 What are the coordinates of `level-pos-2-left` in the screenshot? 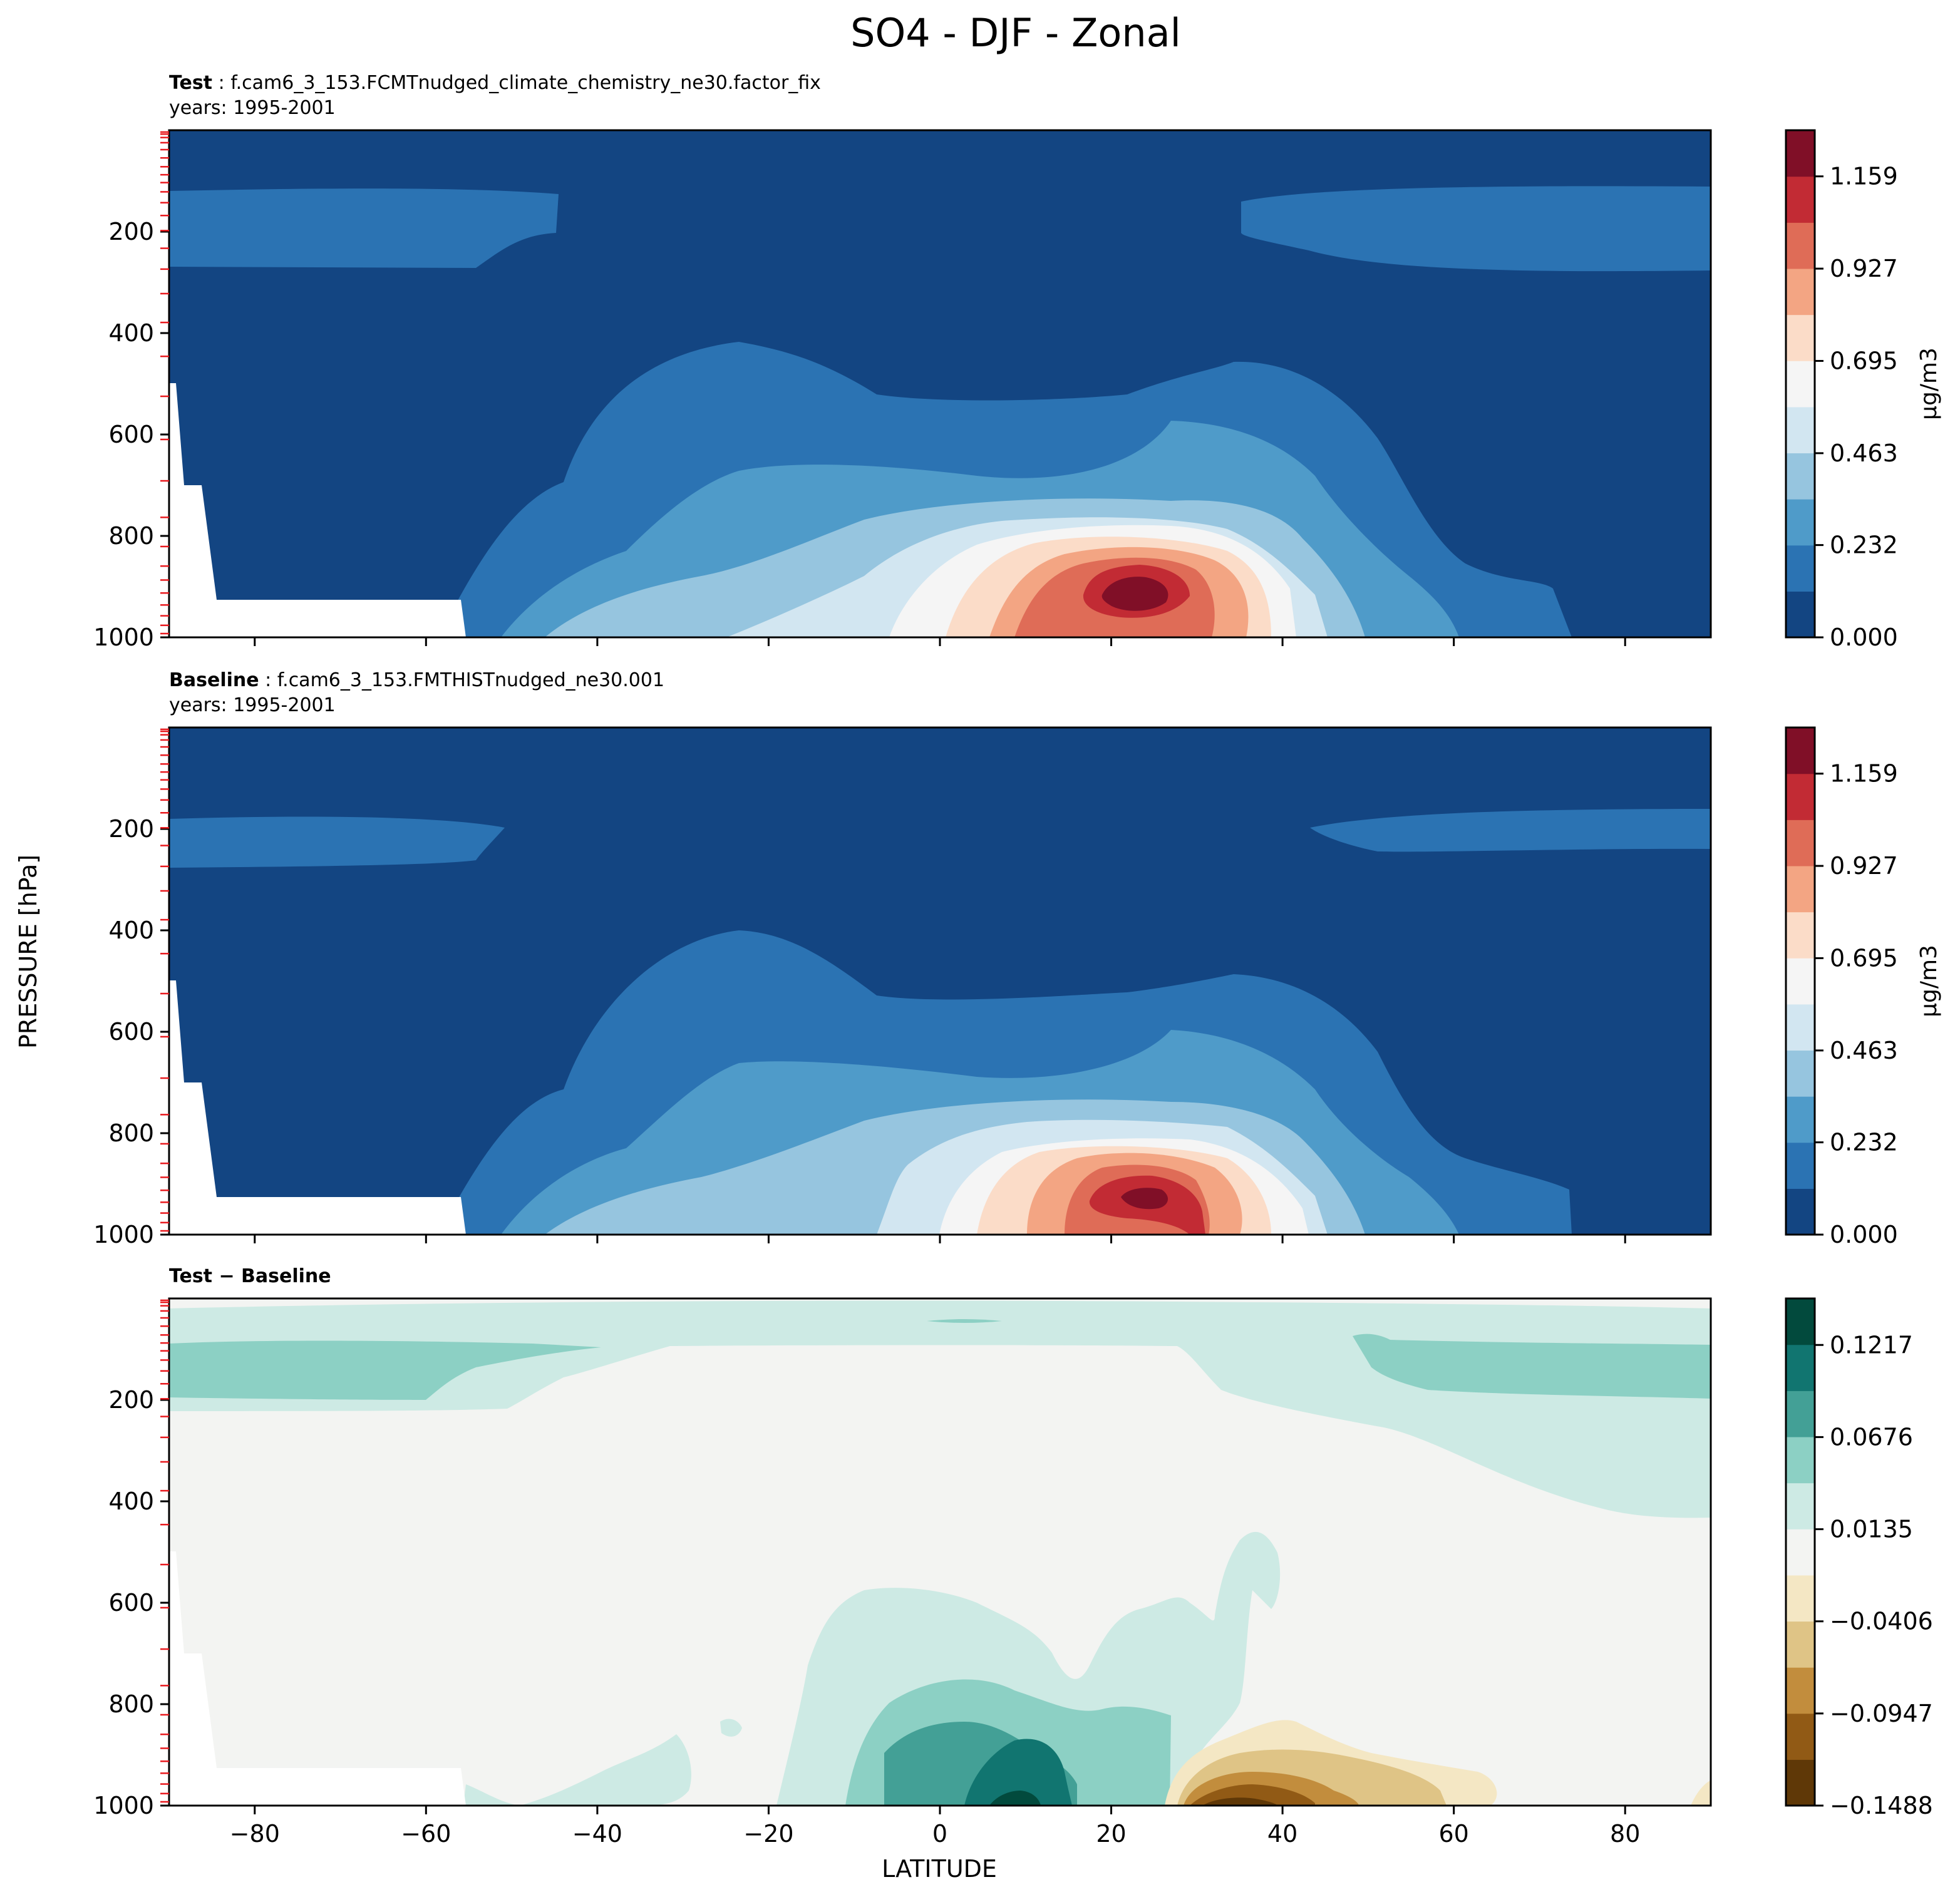 It's located at (385, 1370).